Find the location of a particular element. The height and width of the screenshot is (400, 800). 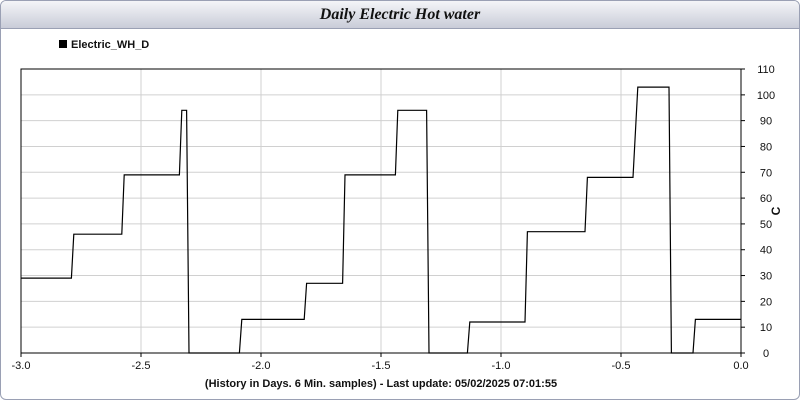

y-tick-label: 80 is located at coordinates (766, 147).